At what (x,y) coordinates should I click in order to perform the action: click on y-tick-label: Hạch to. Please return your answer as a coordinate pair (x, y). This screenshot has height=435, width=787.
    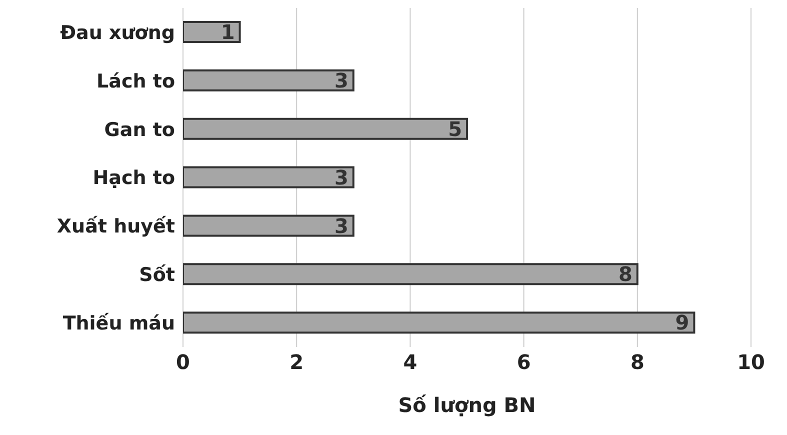
    Looking at the image, I should click on (133, 178).